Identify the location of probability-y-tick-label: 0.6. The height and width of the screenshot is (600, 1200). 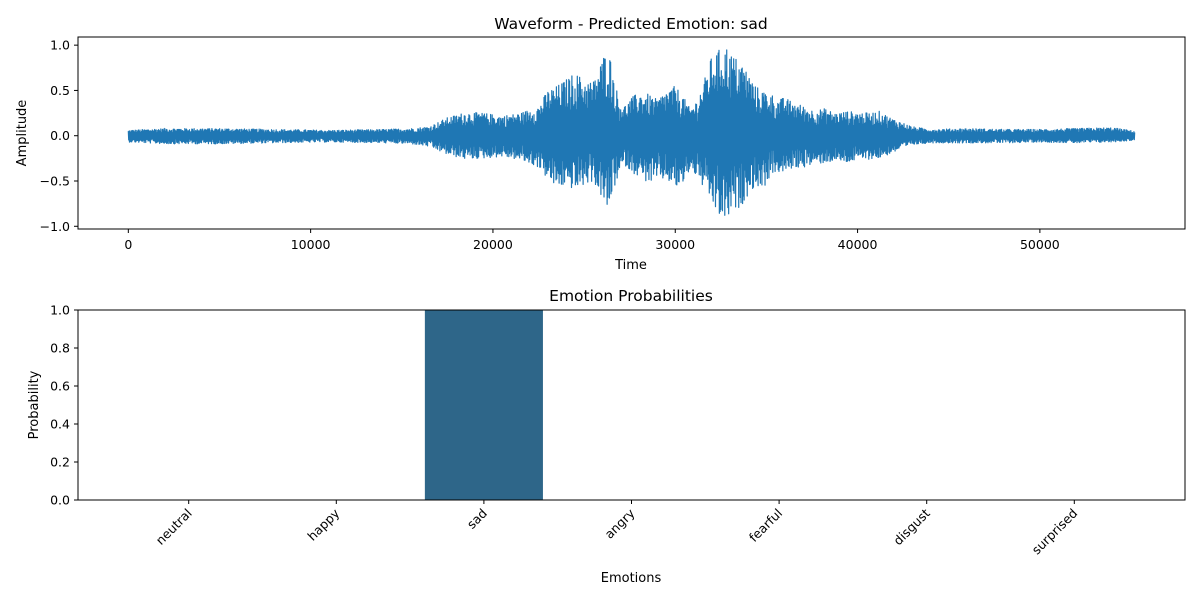
(60, 386).